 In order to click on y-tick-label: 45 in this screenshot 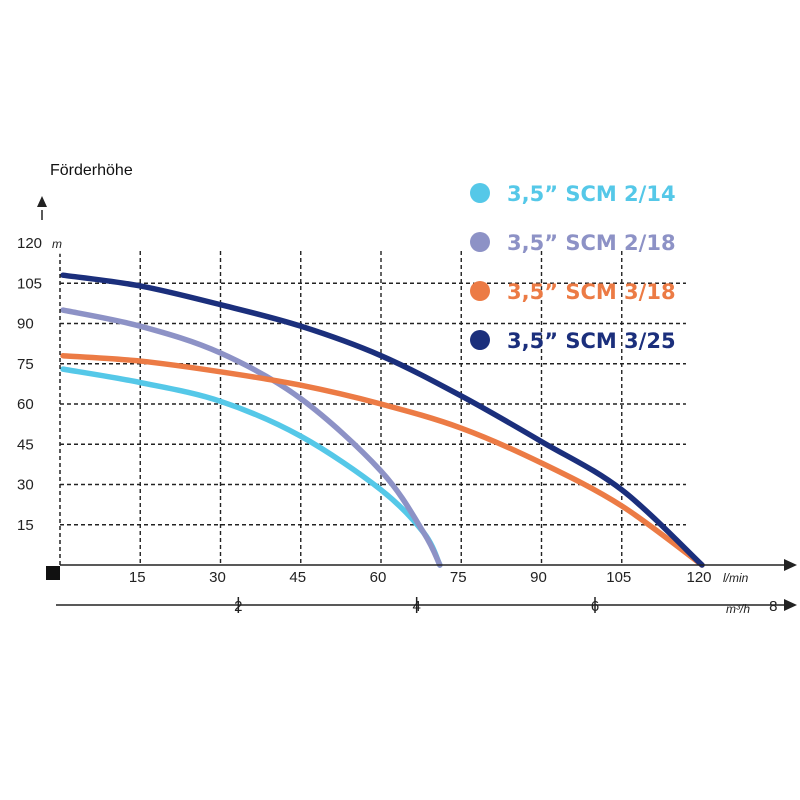, I will do `click(25, 444)`.